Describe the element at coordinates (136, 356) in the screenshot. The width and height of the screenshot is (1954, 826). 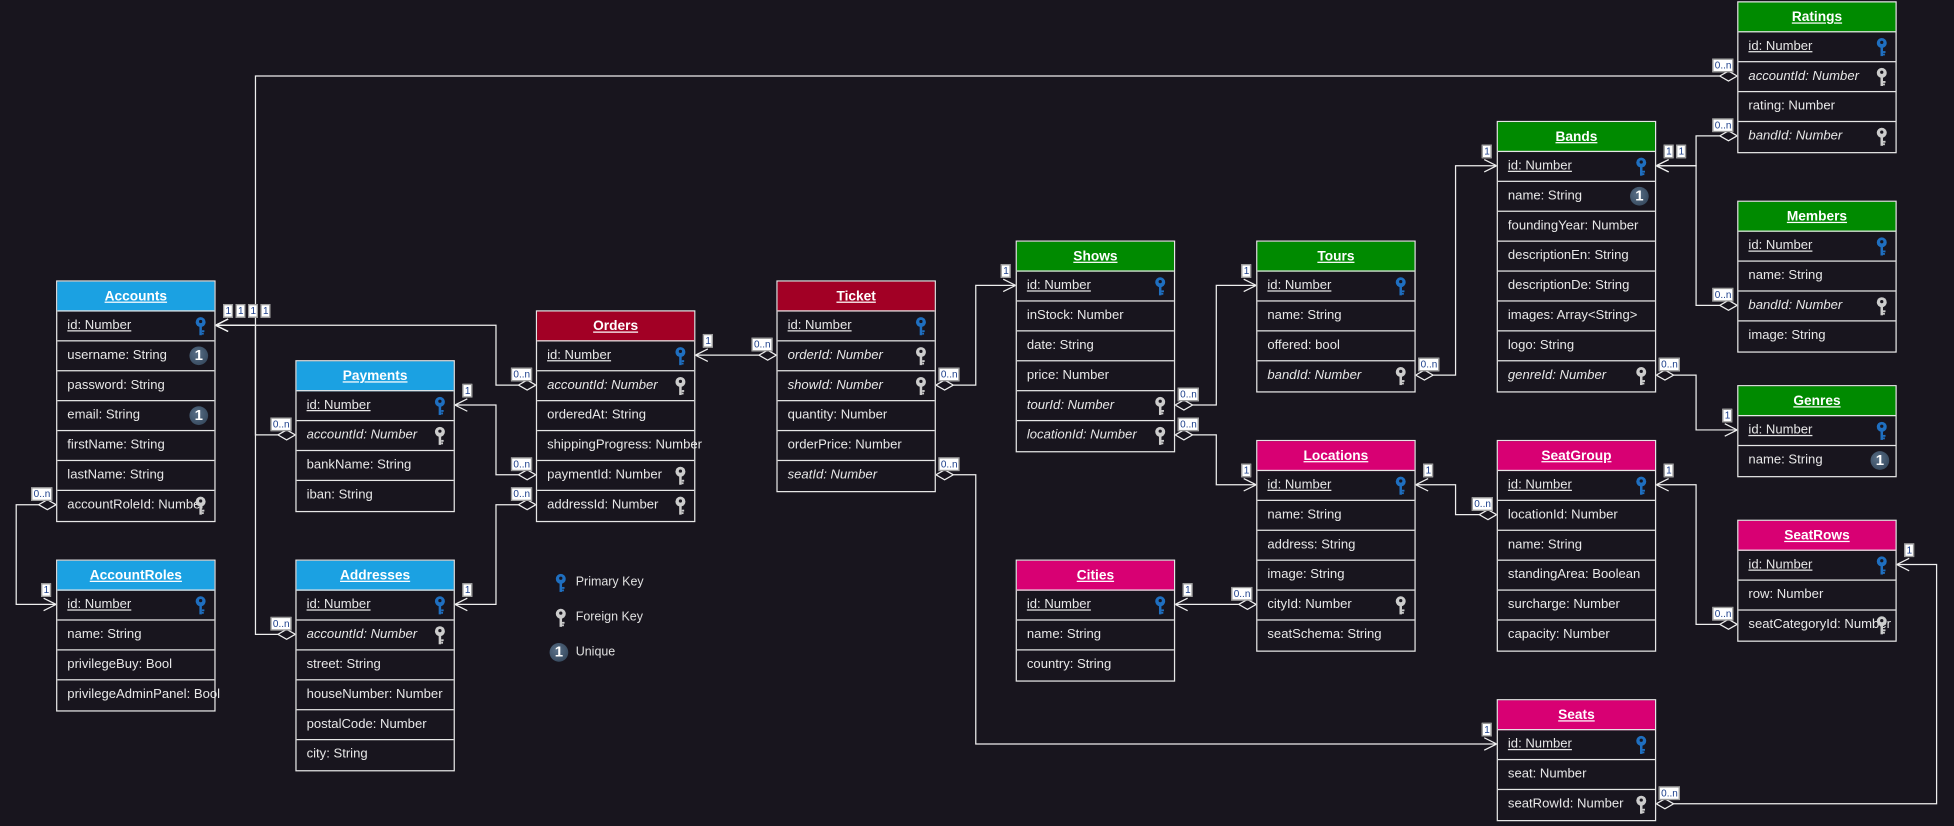
I see `entity-field: username: String 1` at that location.